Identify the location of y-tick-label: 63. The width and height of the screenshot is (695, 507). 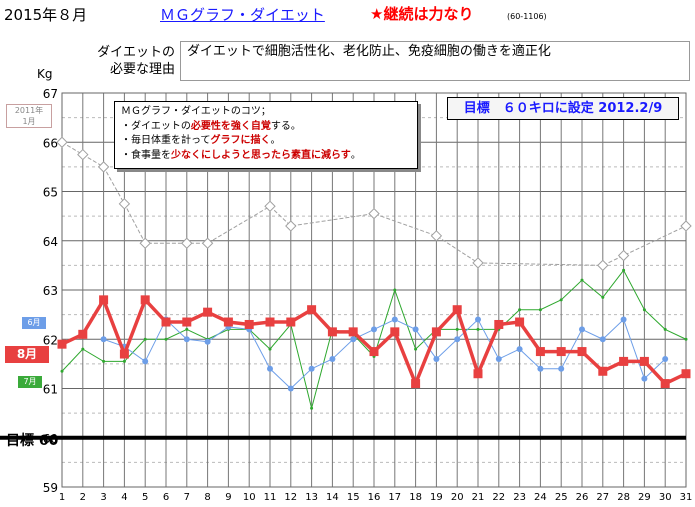
(50, 291).